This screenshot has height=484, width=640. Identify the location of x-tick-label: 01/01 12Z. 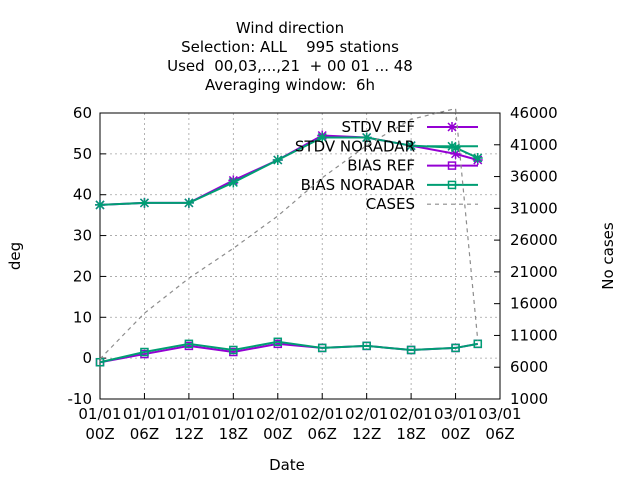
(188, 424).